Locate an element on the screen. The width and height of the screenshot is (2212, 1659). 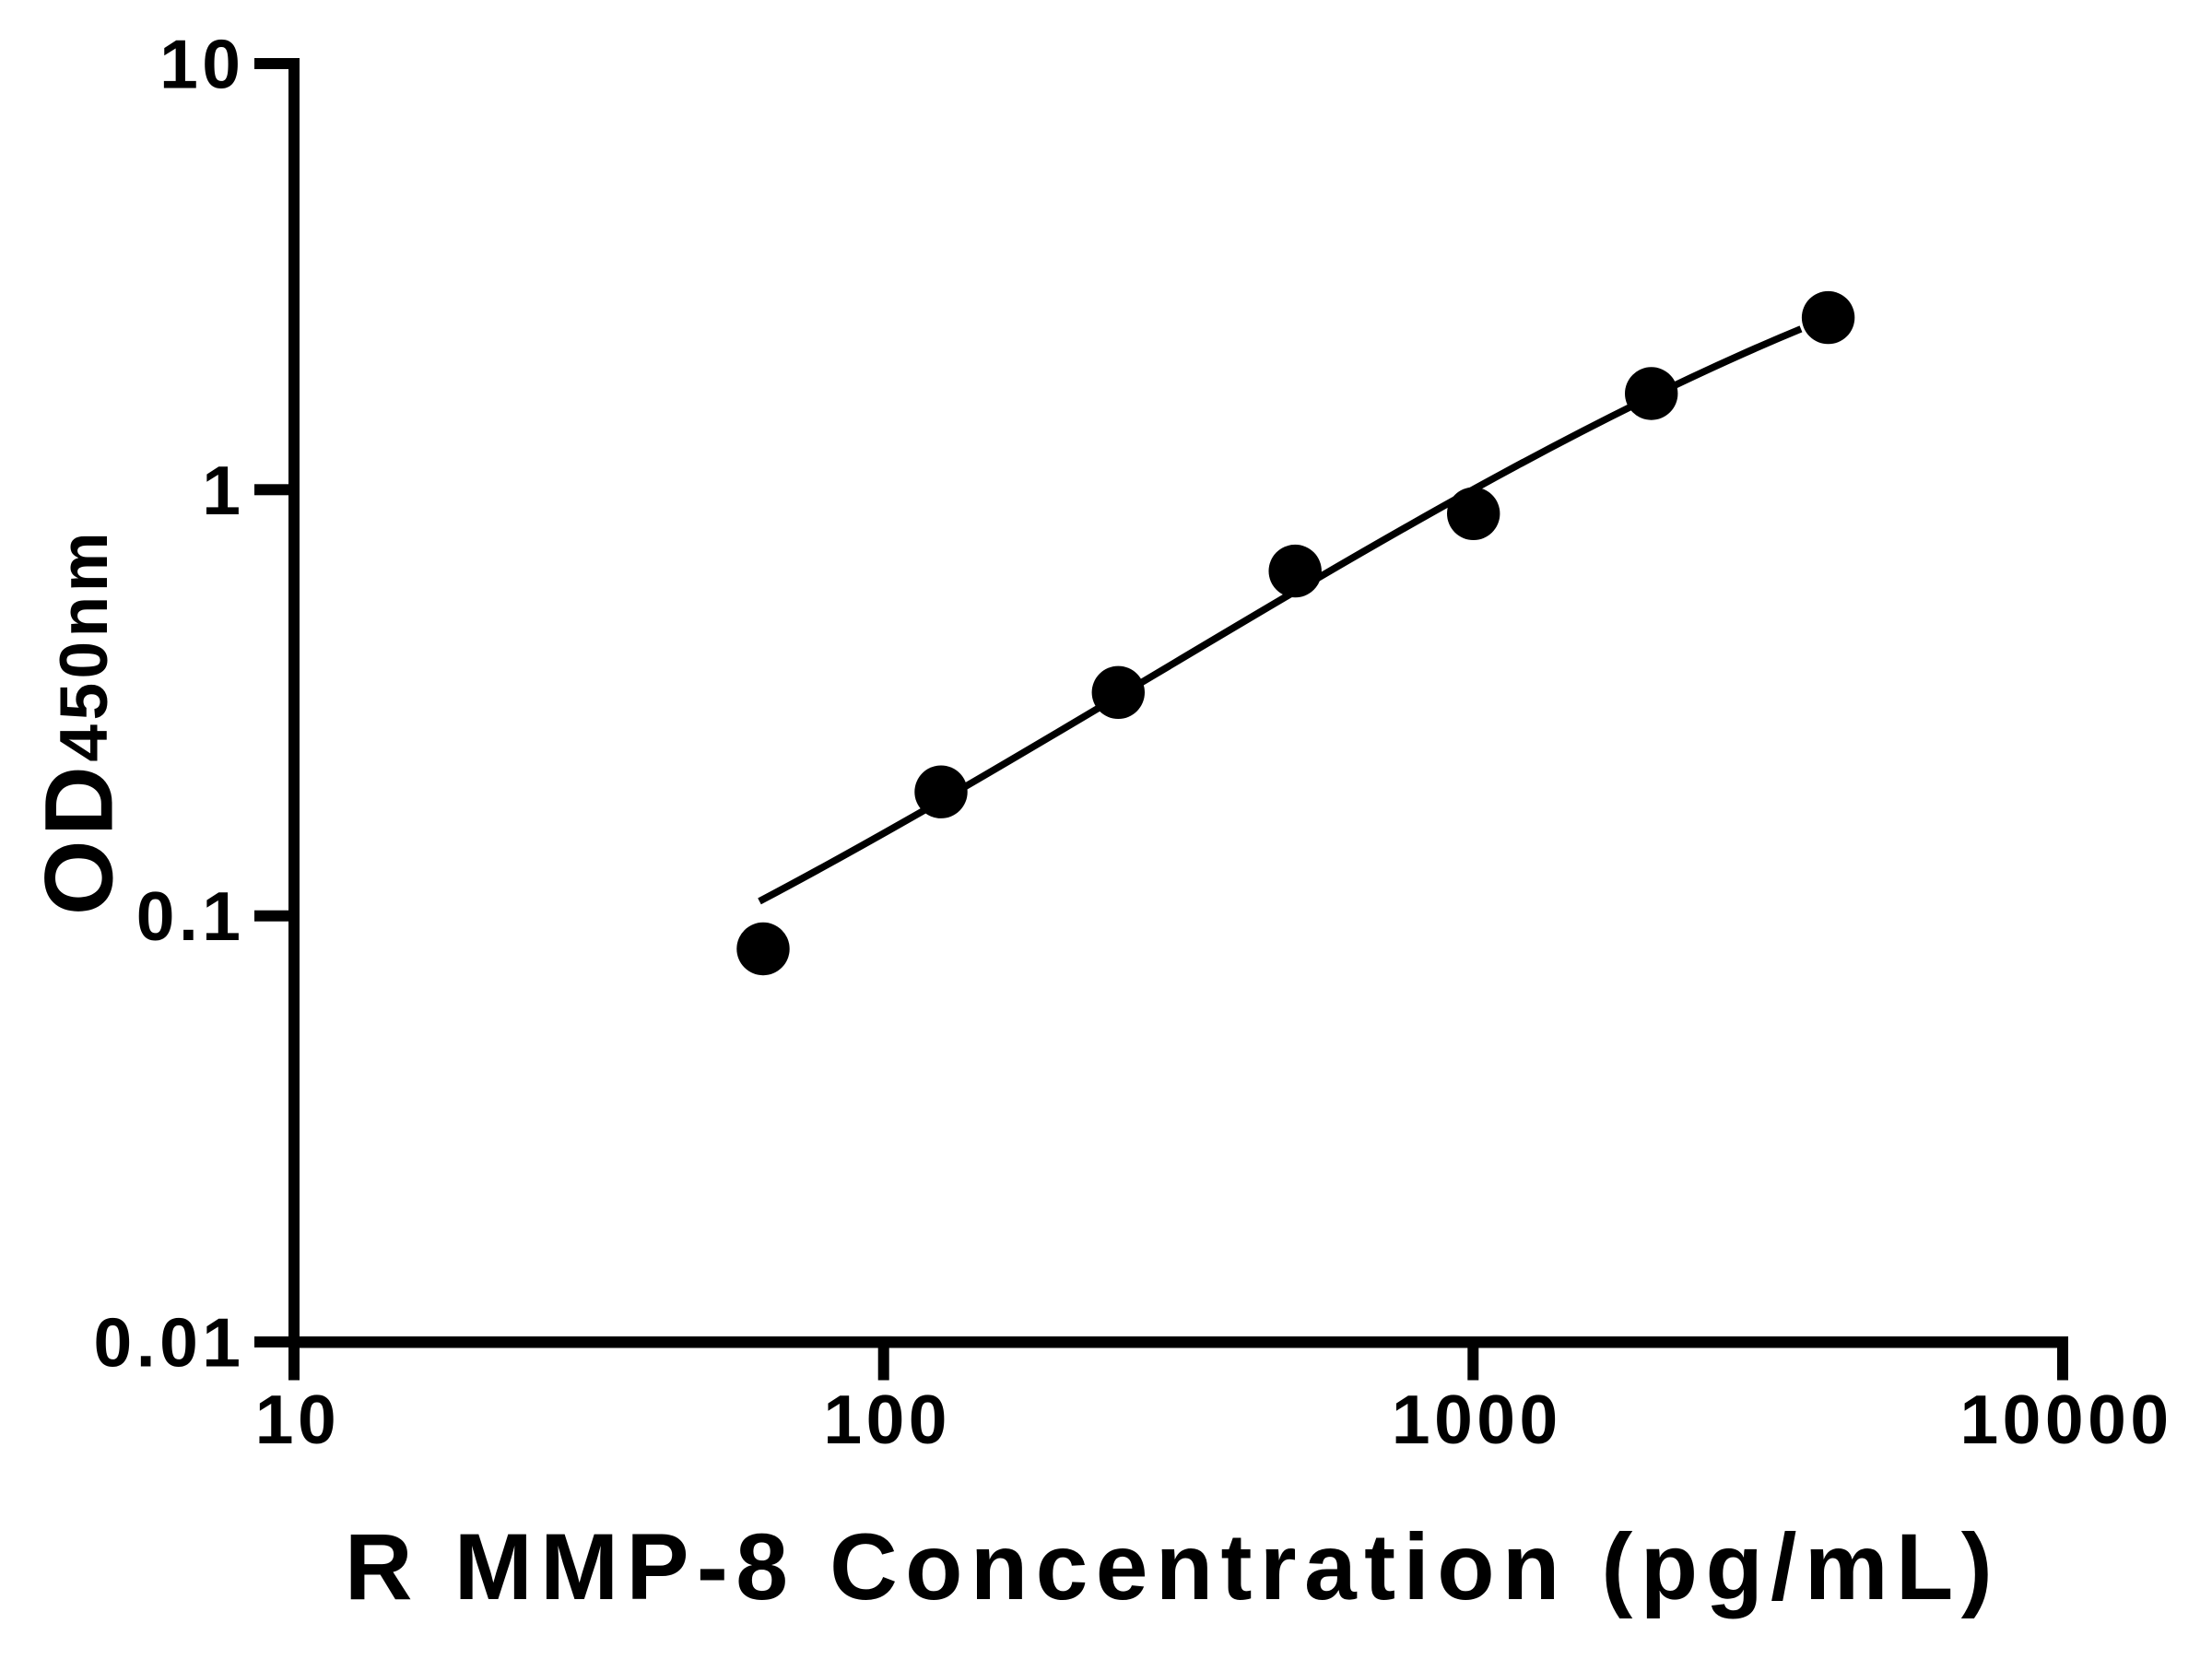
svg-text: OD450nm is located at coordinates (80, 721).